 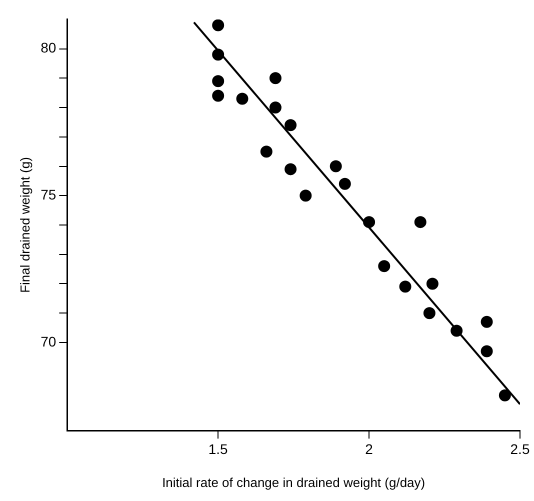 I want to click on y-tick-label: 75, so click(x=48, y=194).